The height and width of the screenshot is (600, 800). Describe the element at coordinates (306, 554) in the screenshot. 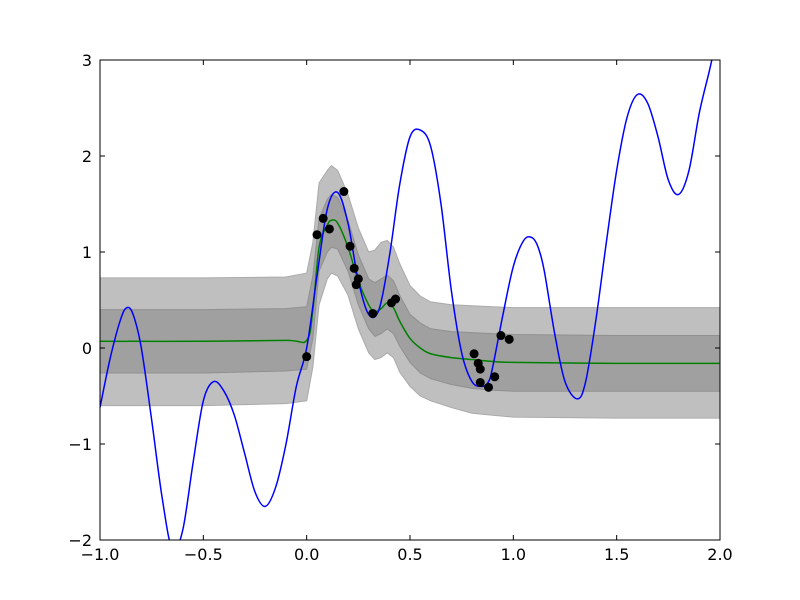

I see `x-tick-label: 0.0` at that location.